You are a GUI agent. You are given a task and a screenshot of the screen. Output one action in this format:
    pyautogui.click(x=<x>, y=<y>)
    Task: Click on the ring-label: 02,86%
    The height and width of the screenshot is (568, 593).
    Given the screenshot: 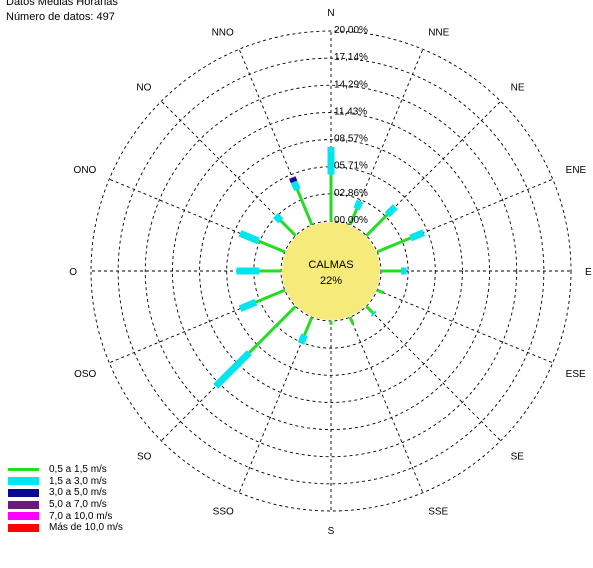 What is the action you would take?
    pyautogui.click(x=351, y=193)
    